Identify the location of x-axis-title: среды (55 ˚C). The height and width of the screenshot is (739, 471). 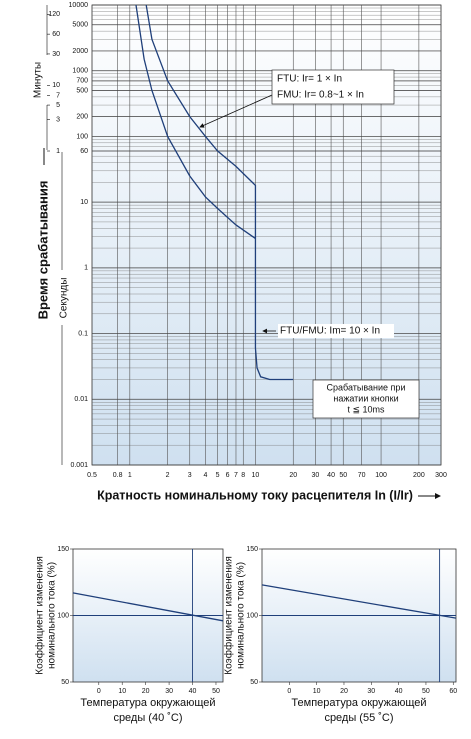
(358, 718).